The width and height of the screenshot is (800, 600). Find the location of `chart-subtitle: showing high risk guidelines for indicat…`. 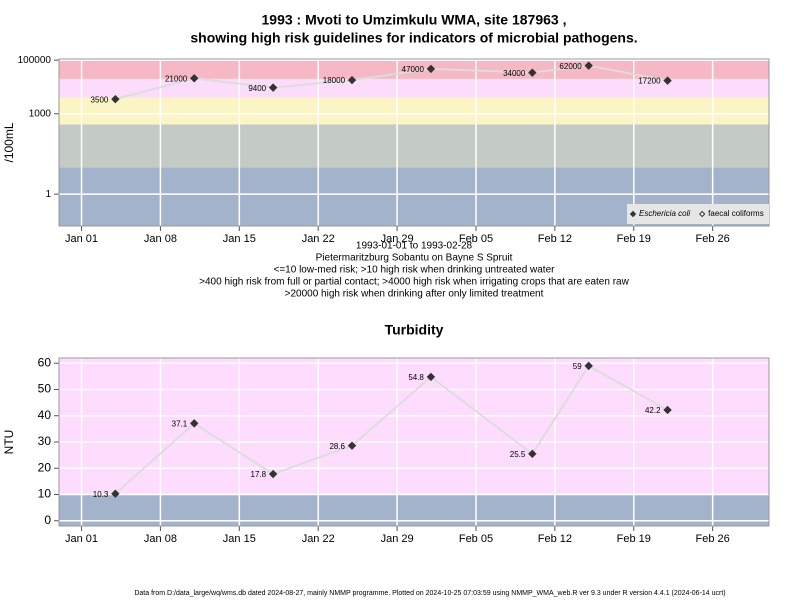

chart-subtitle: showing high risk guidelines for indicat… is located at coordinates (413, 38).